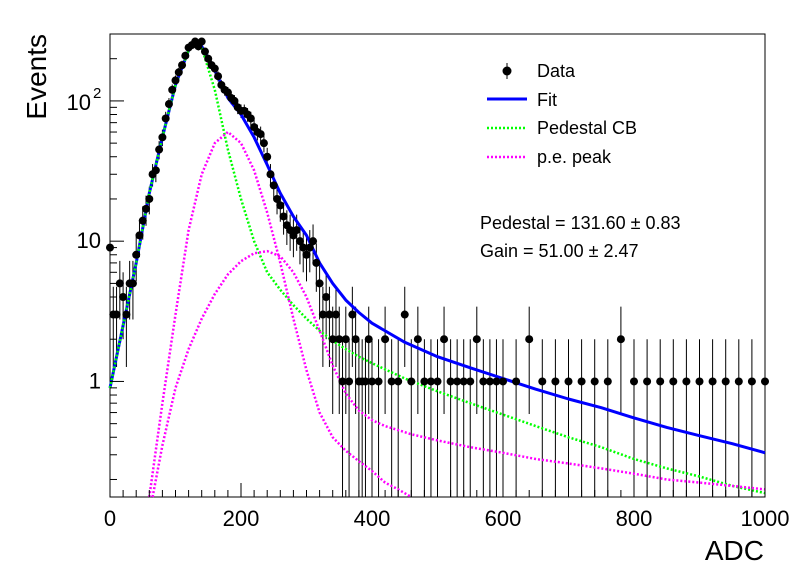 The width and height of the screenshot is (796, 572). I want to click on x-tick-label: 400, so click(372, 518).